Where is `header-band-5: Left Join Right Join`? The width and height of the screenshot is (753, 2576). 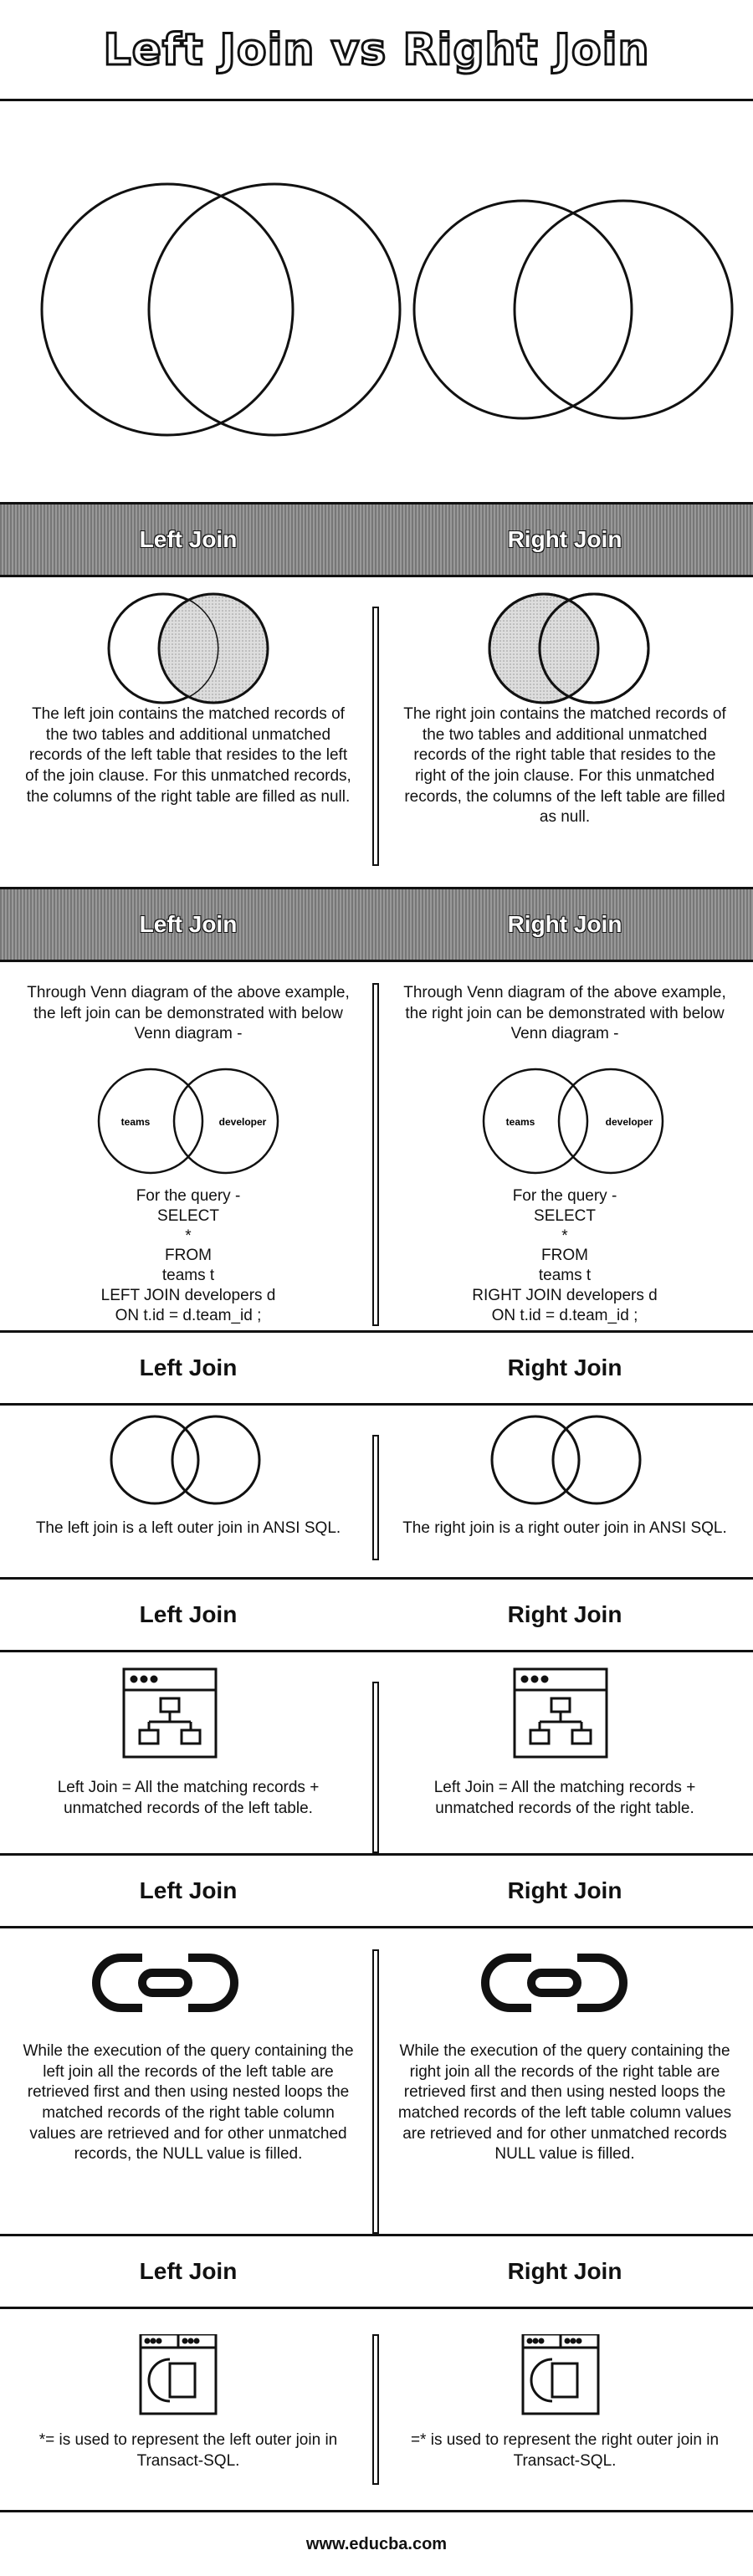 header-band-5: Left Join Right Join is located at coordinates (376, 1891).